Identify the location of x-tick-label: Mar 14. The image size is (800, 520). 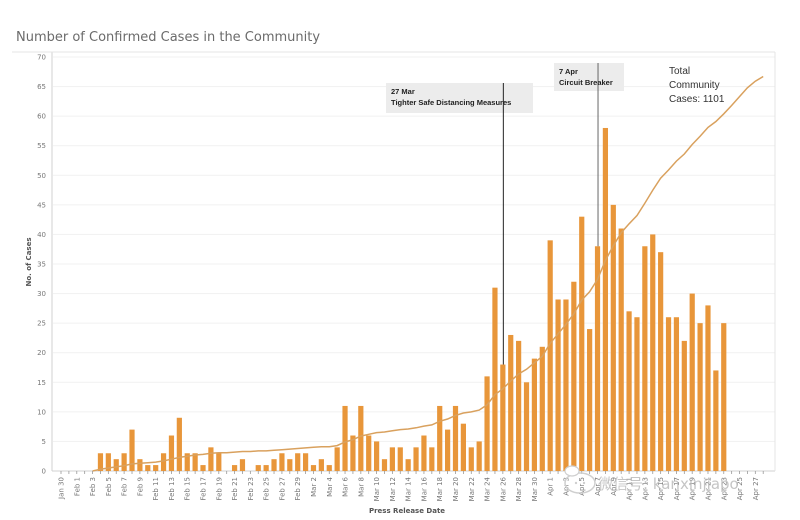
(409, 488).